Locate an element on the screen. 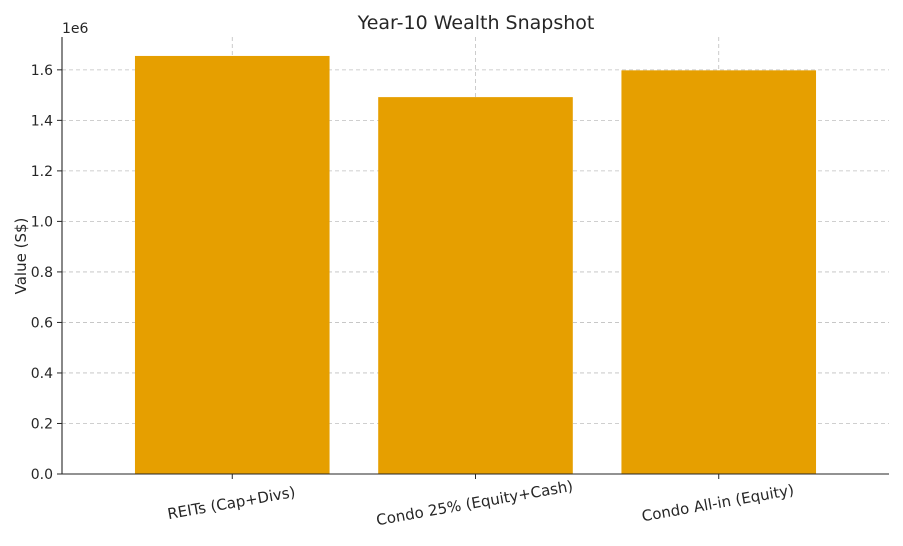 The width and height of the screenshot is (903, 546). bar is located at coordinates (475, 285).